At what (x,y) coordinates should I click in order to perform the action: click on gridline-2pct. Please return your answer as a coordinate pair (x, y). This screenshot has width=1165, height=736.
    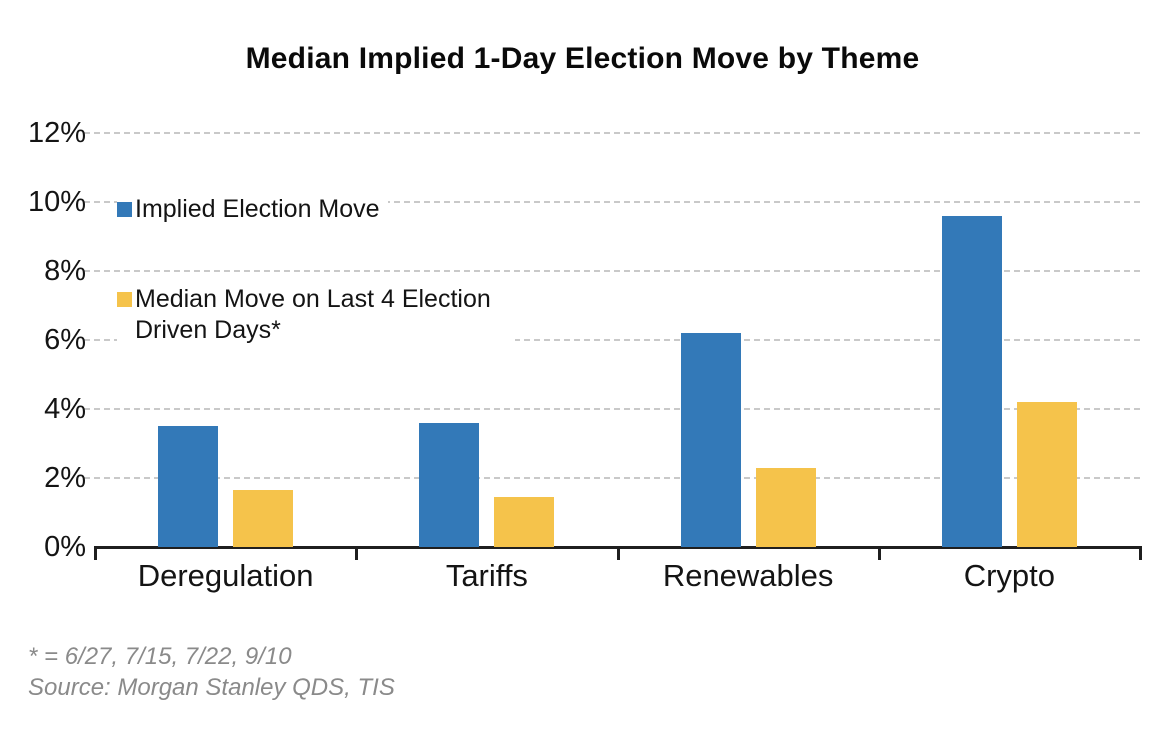
    Looking at the image, I should click on (612, 478).